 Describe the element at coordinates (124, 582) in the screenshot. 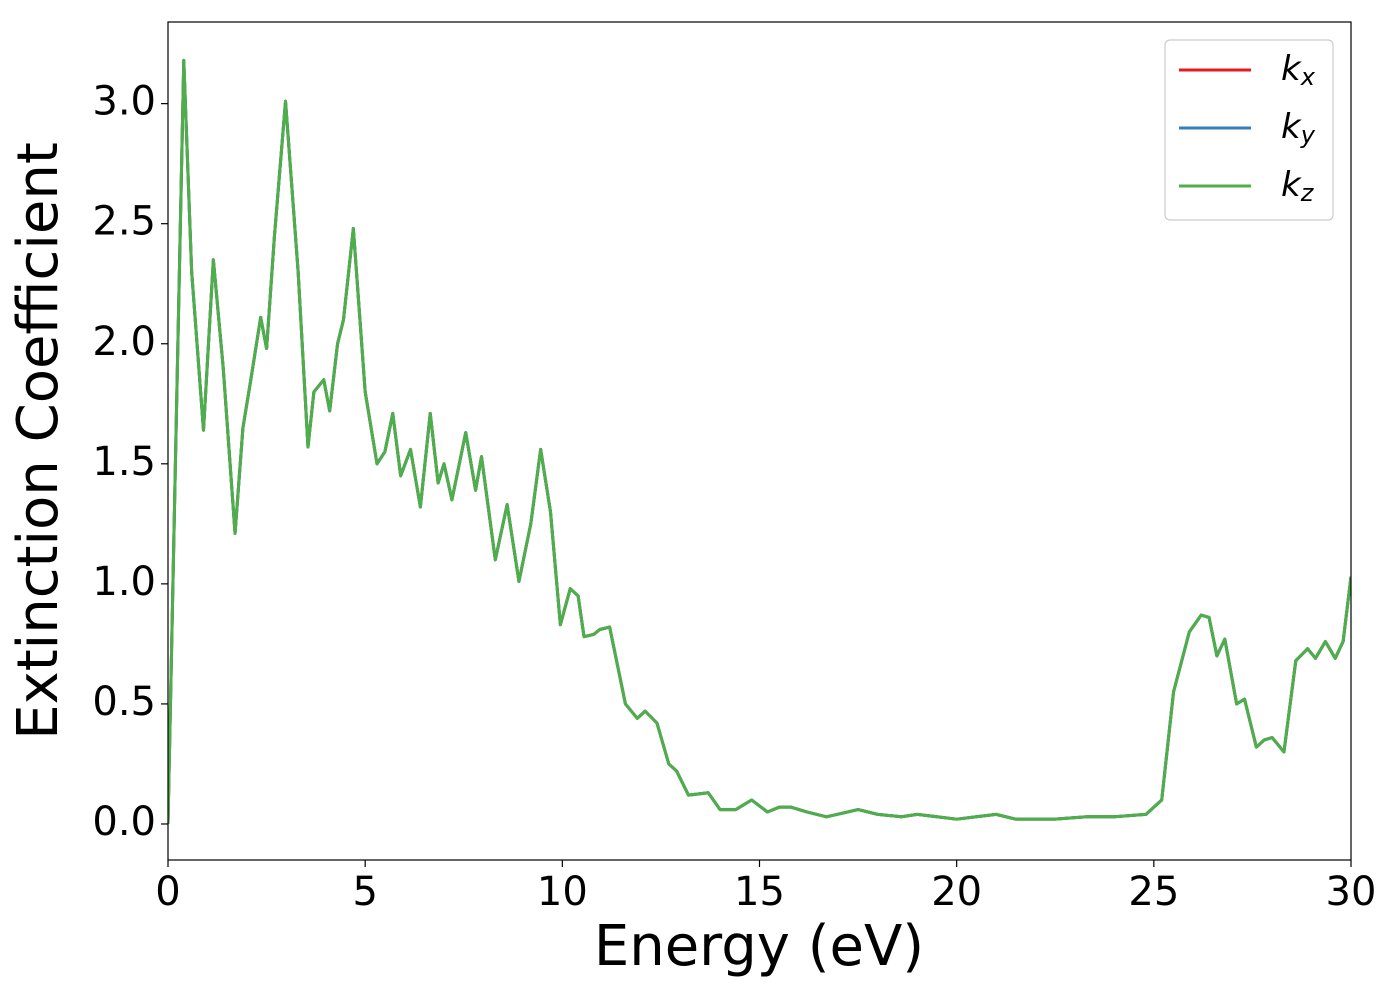

I see `y-tick-label: 1.0` at that location.